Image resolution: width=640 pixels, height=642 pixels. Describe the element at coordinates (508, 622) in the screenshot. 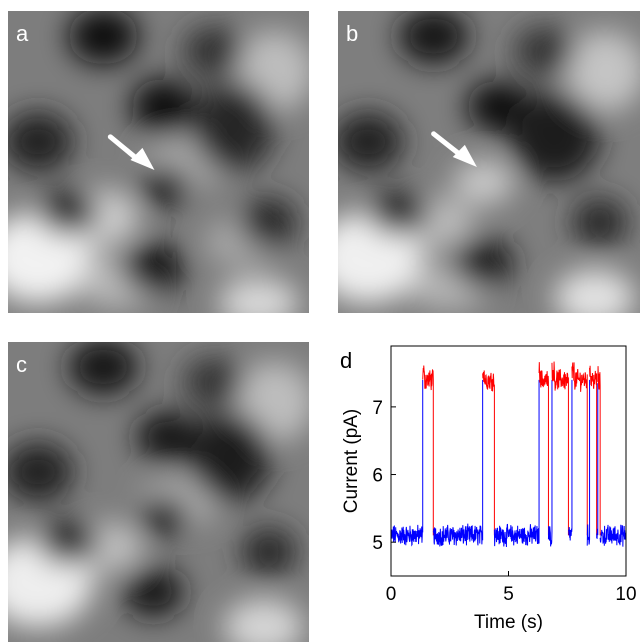

I see `x-axis-label: Time (s)` at that location.